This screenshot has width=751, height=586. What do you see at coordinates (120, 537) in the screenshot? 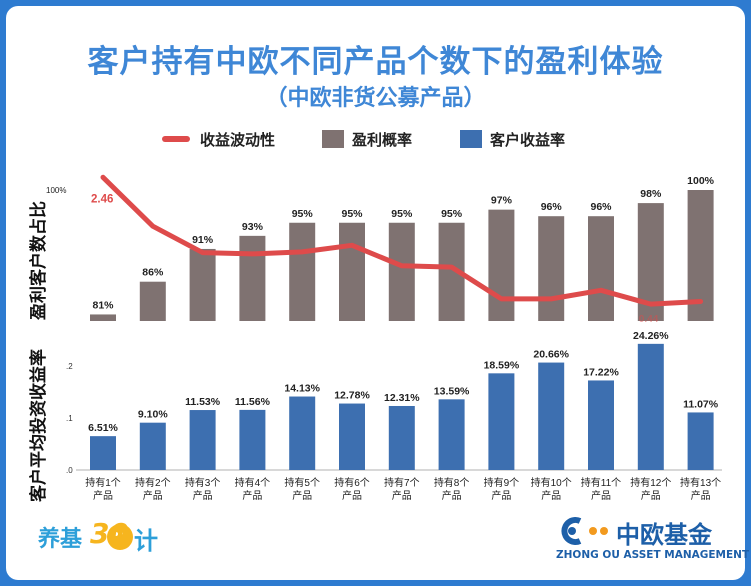
I see `yangji-logo-graphic` at bounding box center [120, 537].